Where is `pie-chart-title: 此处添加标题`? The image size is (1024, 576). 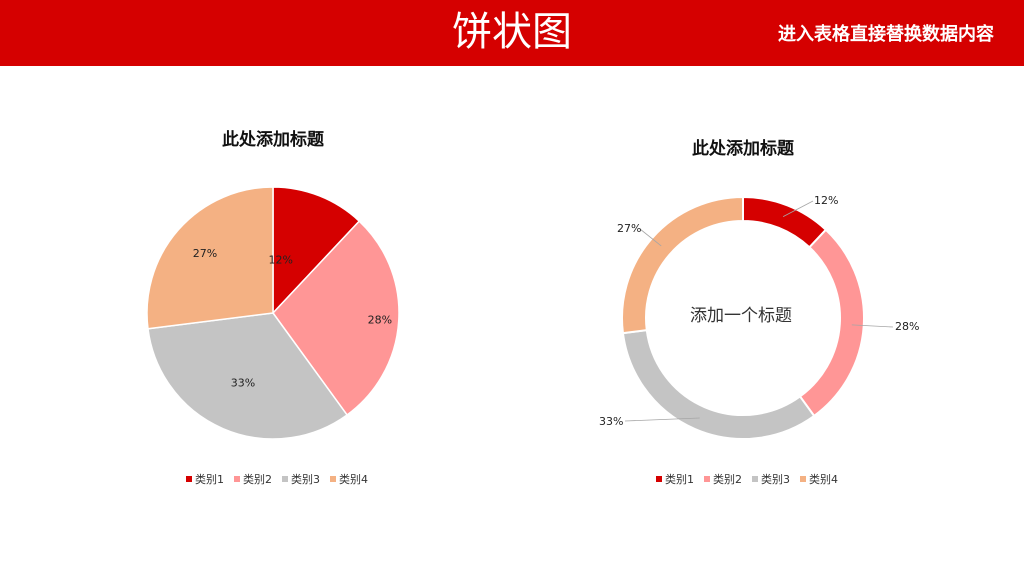 pie-chart-title: 此处添加标题 is located at coordinates (273, 139).